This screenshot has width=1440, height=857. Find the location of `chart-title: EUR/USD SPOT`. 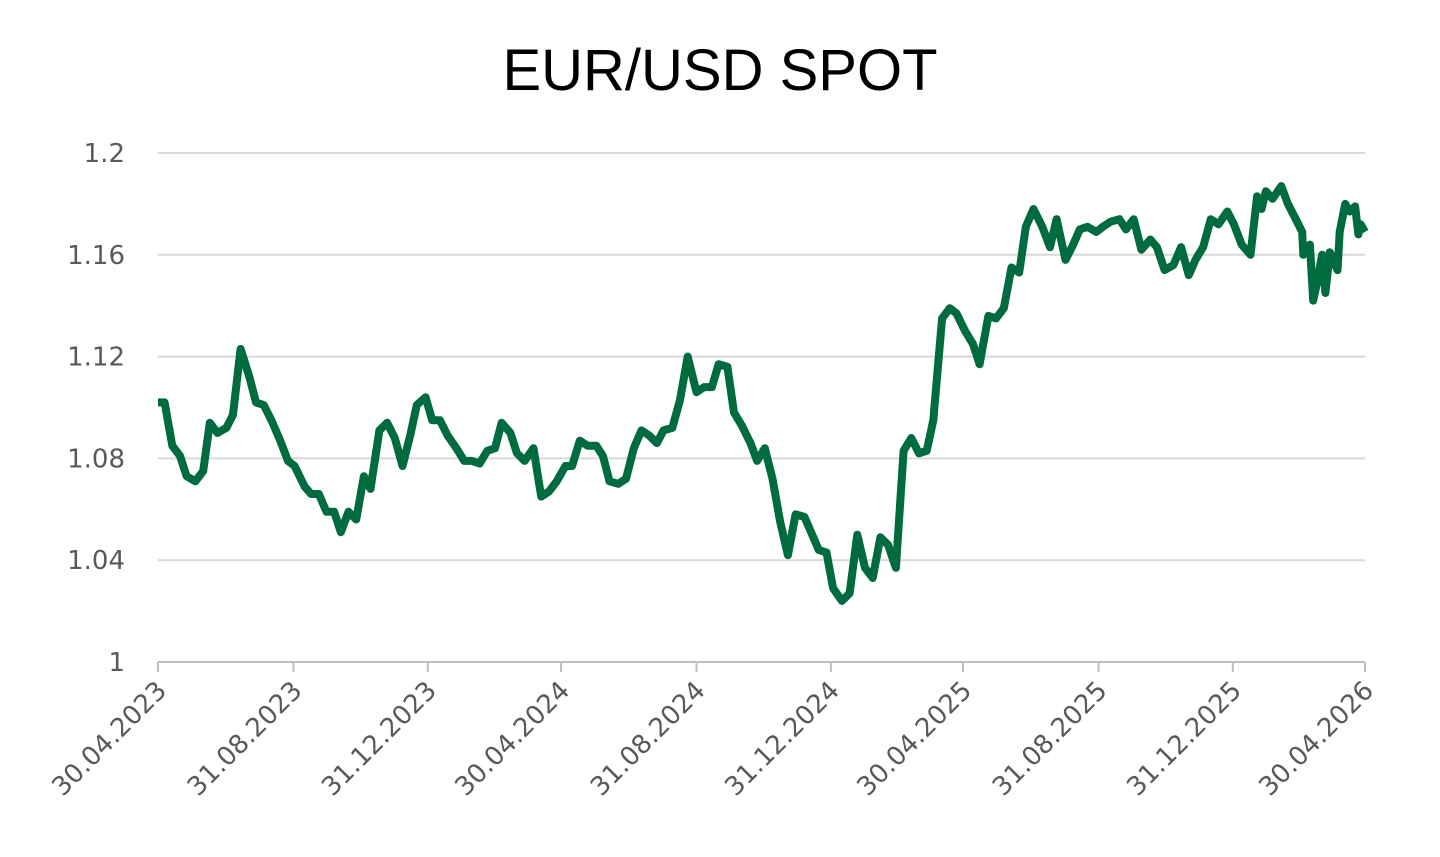

chart-title: EUR/USD SPOT is located at coordinates (719, 70).